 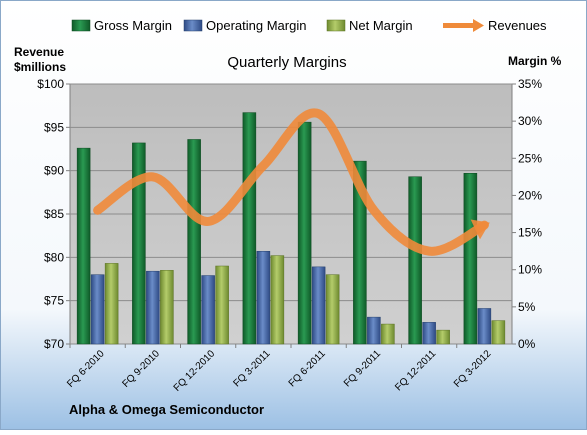 What do you see at coordinates (40, 67) in the screenshot?
I see `left-axis-title-line2: $millions` at bounding box center [40, 67].